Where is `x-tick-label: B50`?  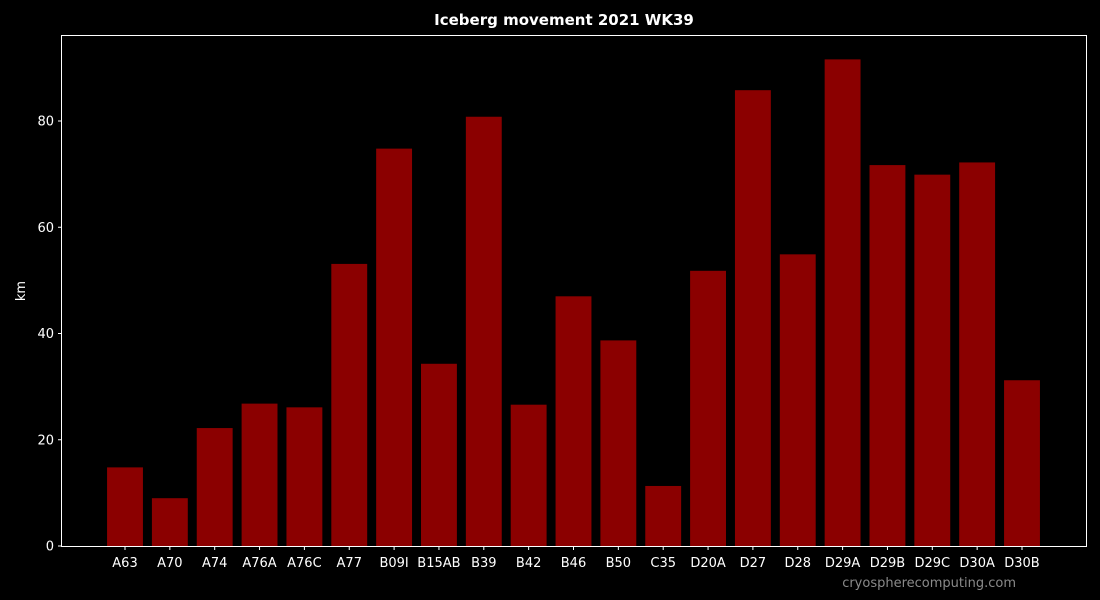 x-tick-label: B50 is located at coordinates (618, 563).